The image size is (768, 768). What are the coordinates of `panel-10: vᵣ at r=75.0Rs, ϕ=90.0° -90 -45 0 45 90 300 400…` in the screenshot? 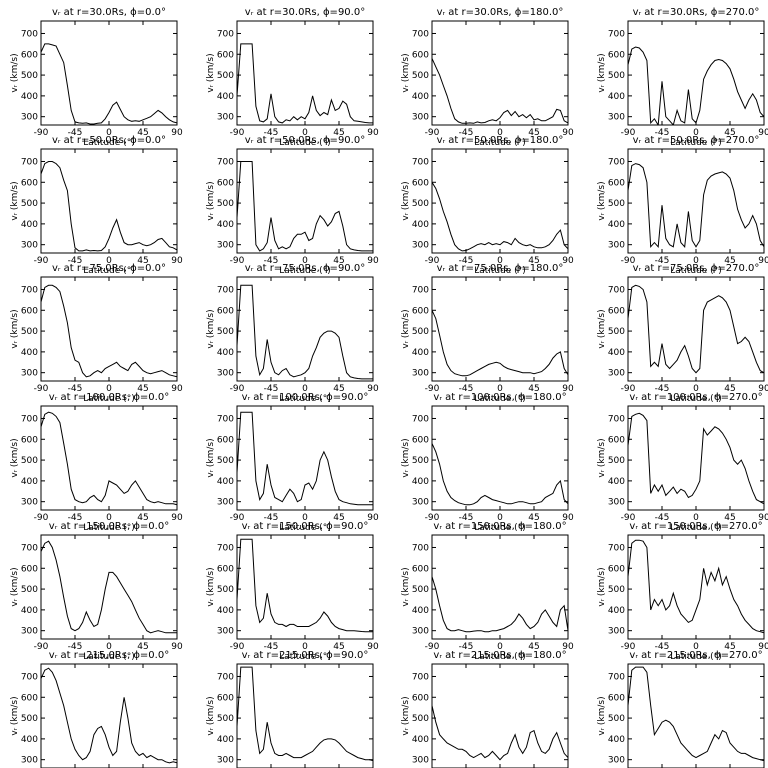 It's located at (292, 333).